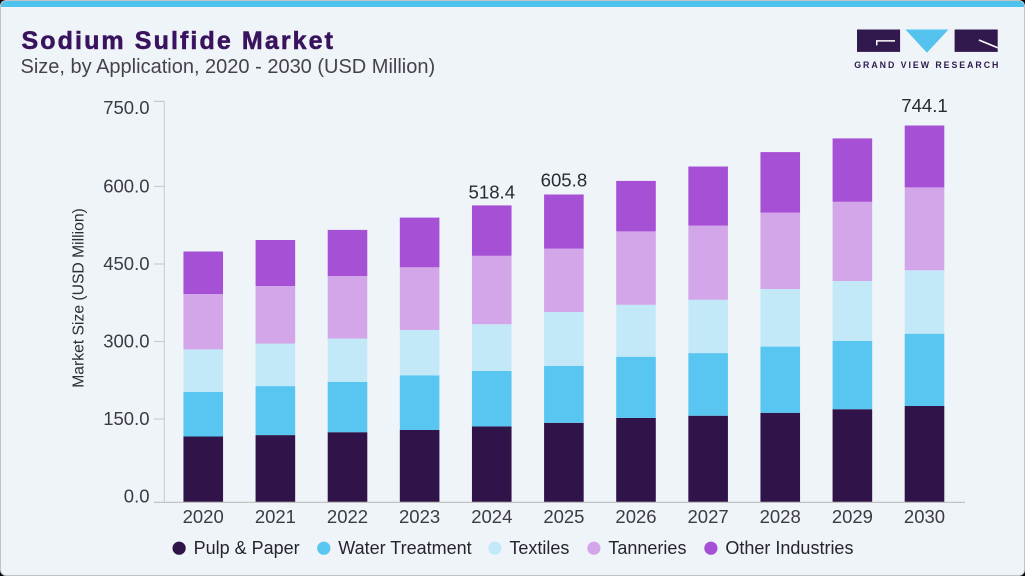 The width and height of the screenshot is (1025, 576). What do you see at coordinates (927, 65) in the screenshot?
I see `svg-text: GRAND VIEW RESEARCH` at bounding box center [927, 65].